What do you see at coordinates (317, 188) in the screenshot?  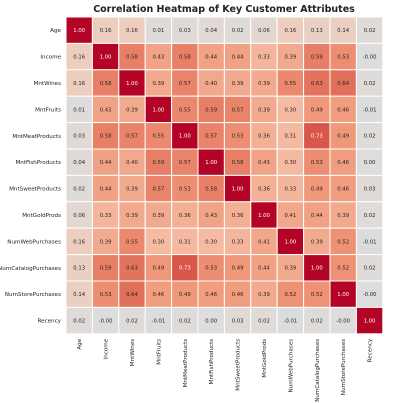 I see `heatmap-cell-mntsweetproducts-numcatalogpurchases` at bounding box center [317, 188].